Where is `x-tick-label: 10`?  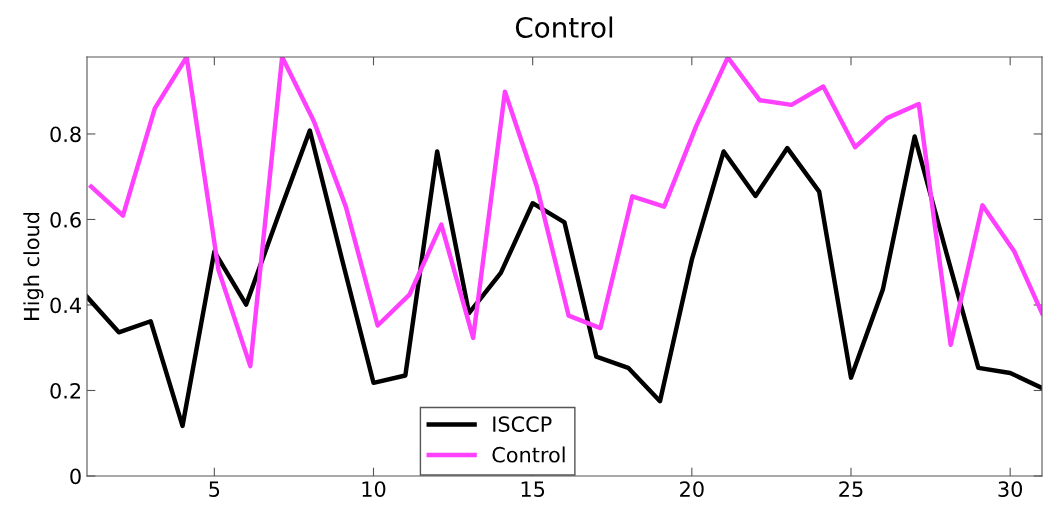
x-tick-label: 10 is located at coordinates (374, 489).